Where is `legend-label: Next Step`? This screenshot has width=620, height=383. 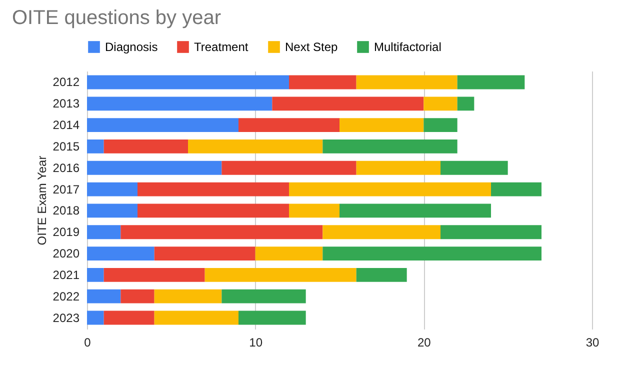
legend-label: Next Step is located at coordinates (311, 47).